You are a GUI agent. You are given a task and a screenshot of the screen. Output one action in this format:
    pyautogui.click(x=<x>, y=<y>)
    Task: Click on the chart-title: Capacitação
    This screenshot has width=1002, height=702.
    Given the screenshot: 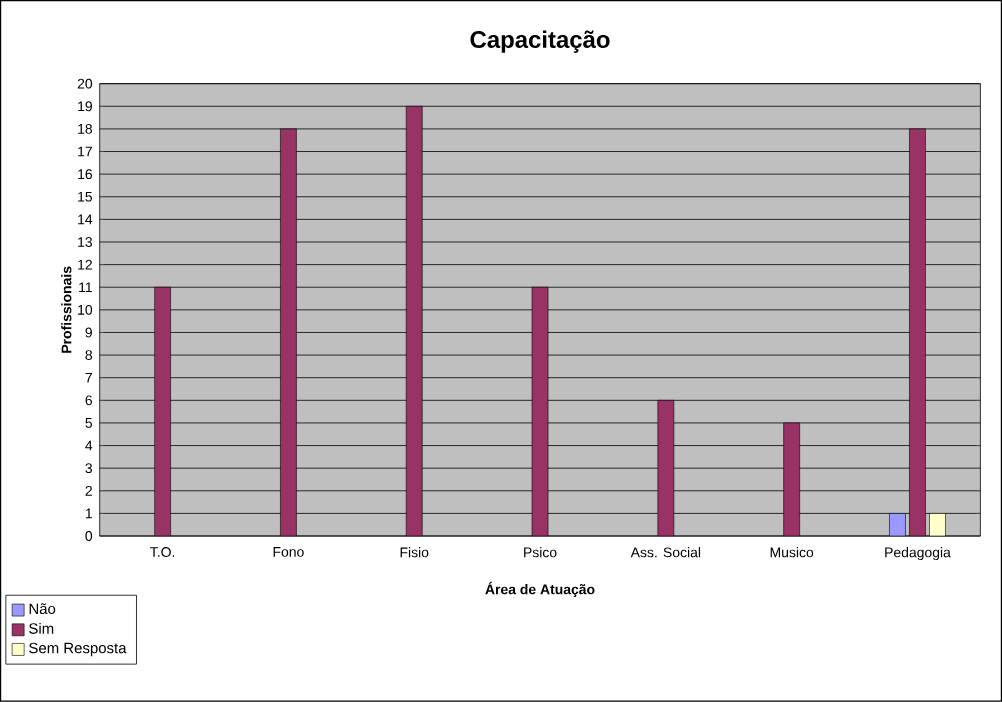 What is the action you would take?
    pyautogui.click(x=540, y=41)
    